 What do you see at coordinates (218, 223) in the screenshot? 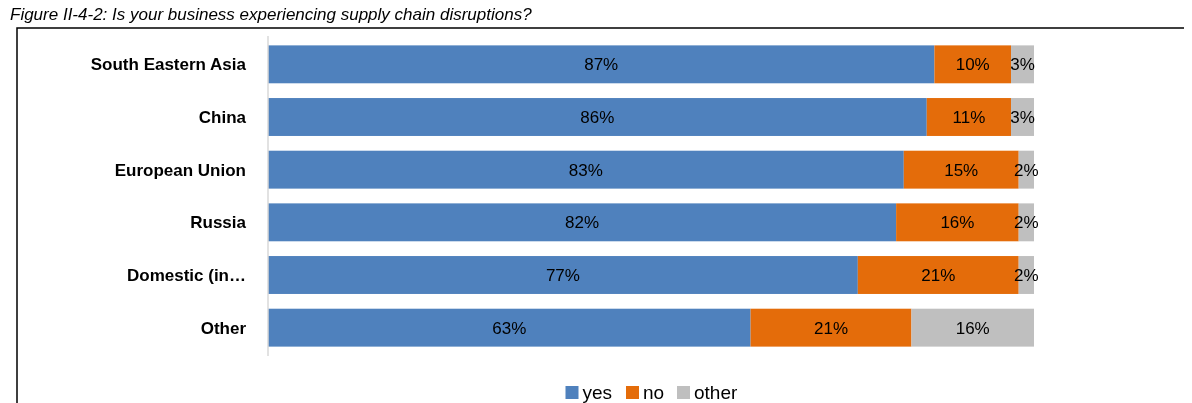
I see `y-tick-label: Russia` at bounding box center [218, 223].